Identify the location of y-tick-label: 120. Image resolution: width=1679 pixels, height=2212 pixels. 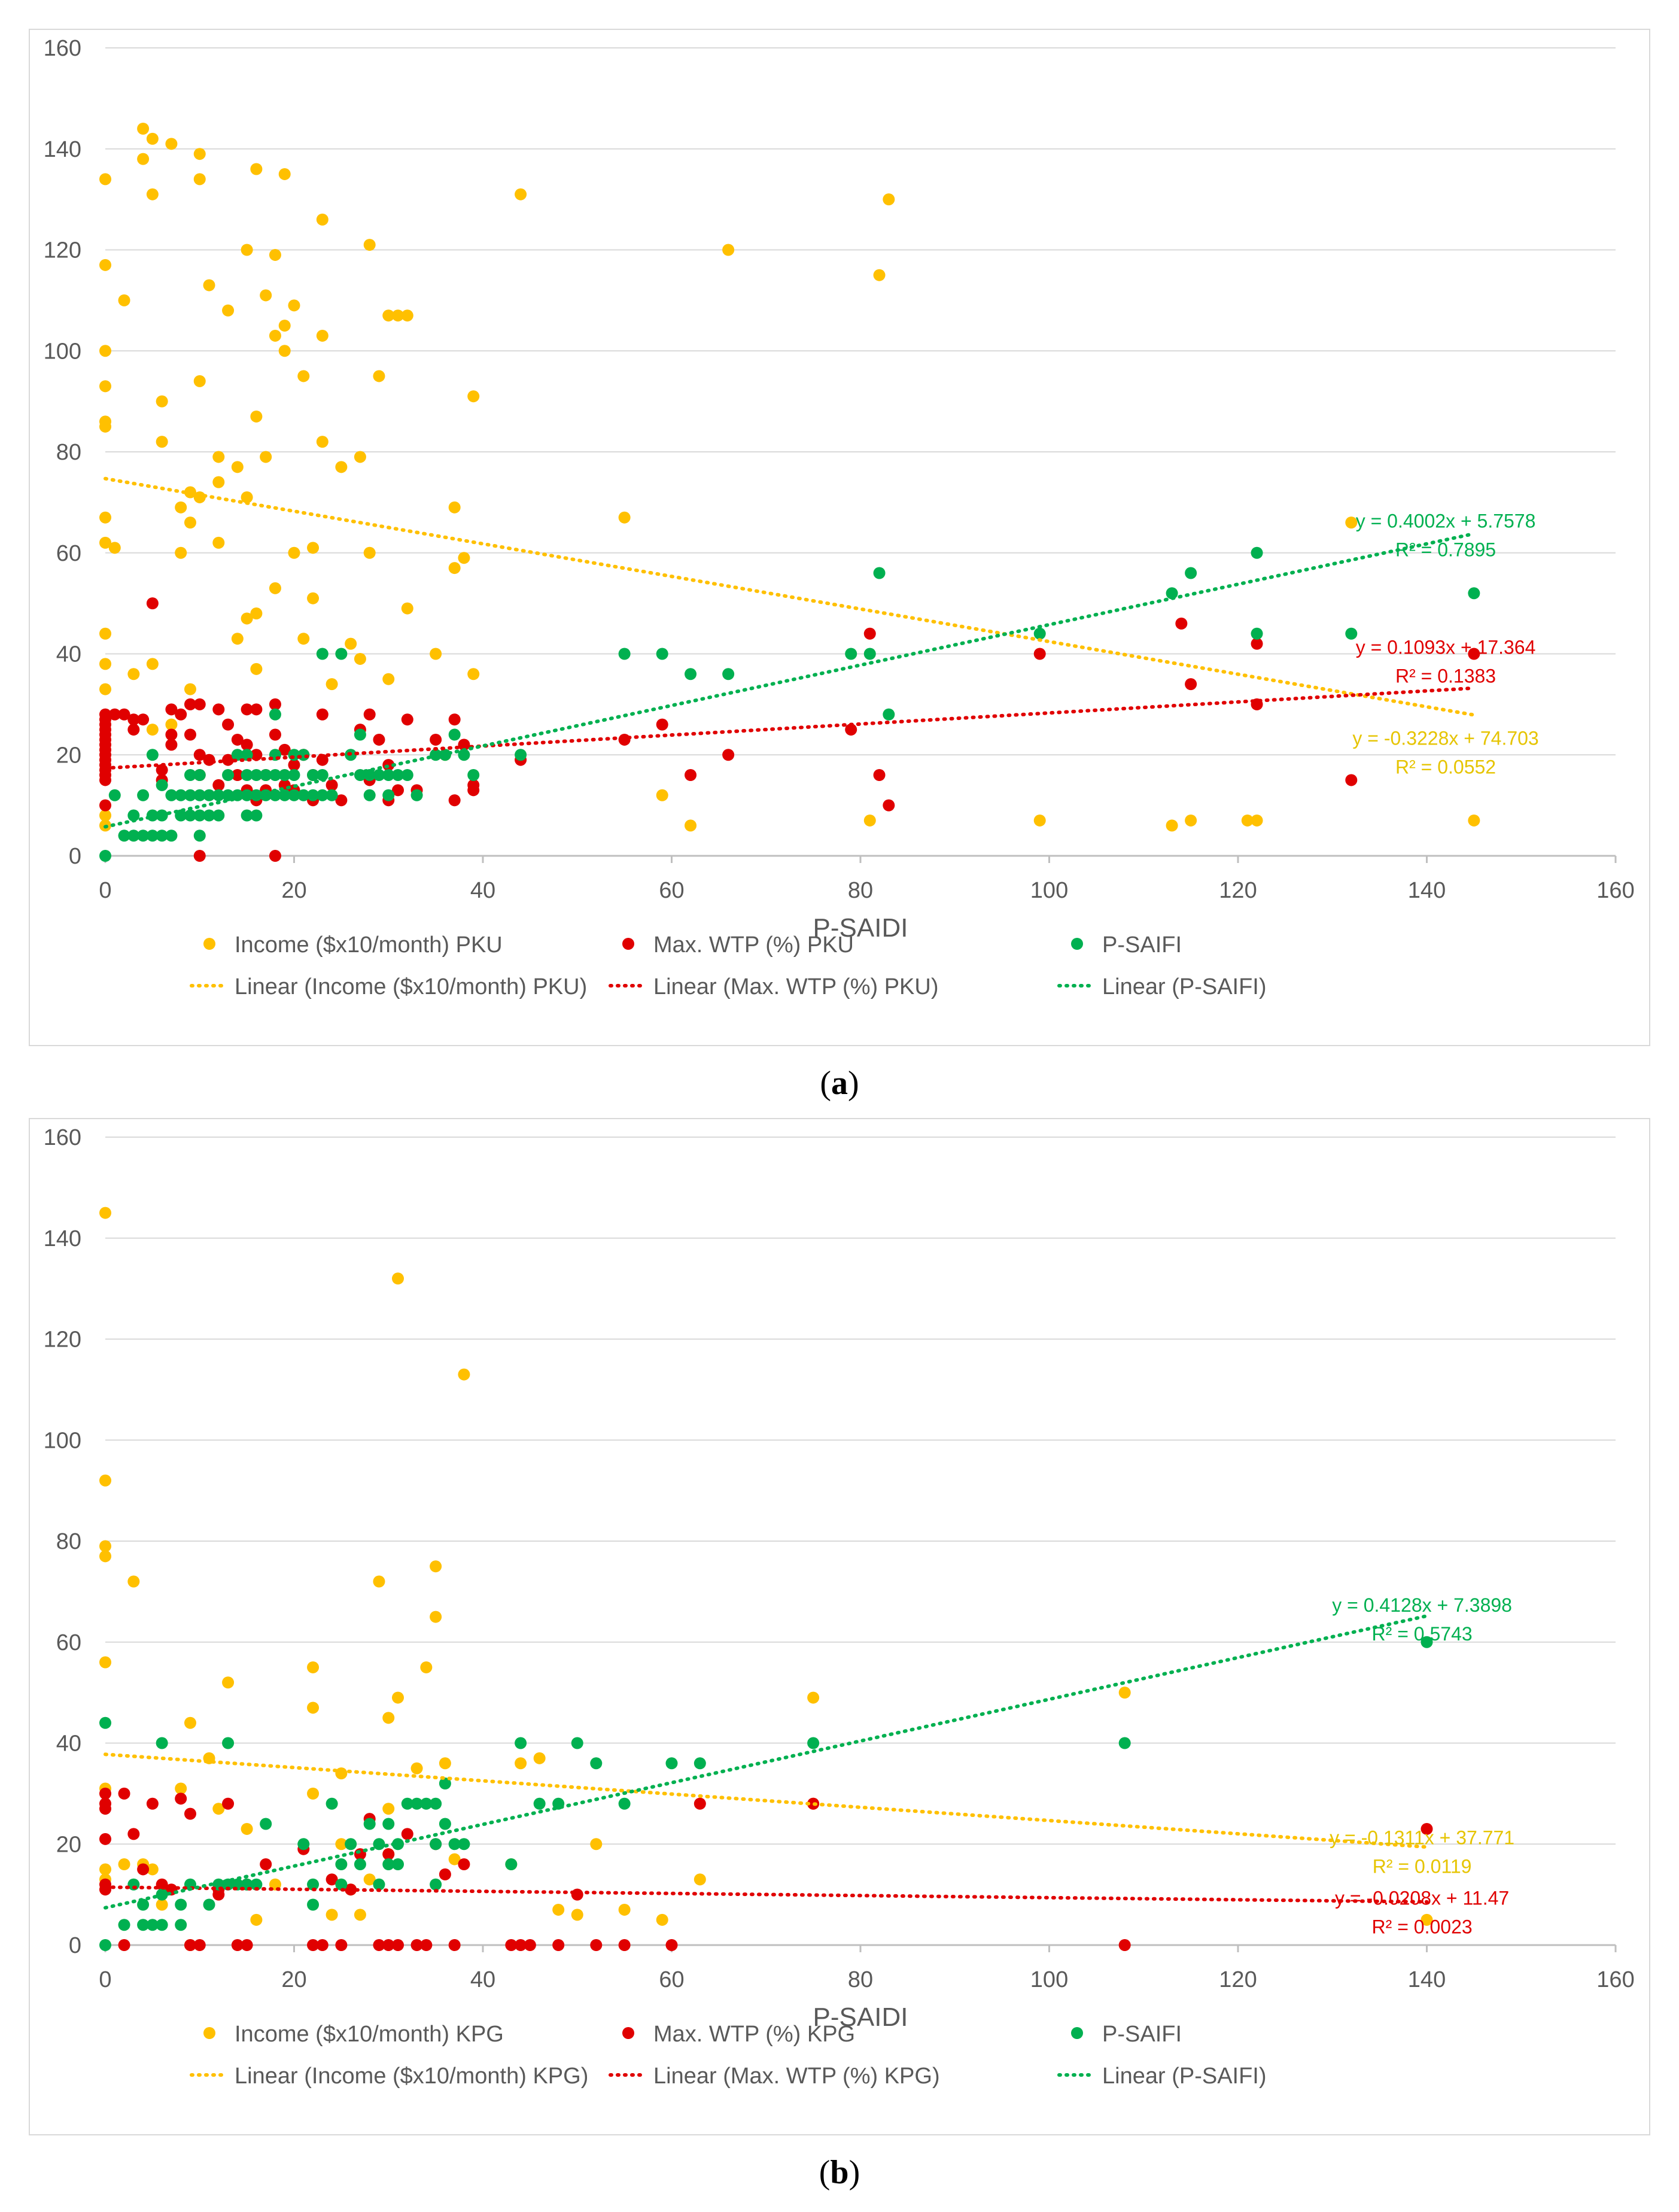
(62, 1340).